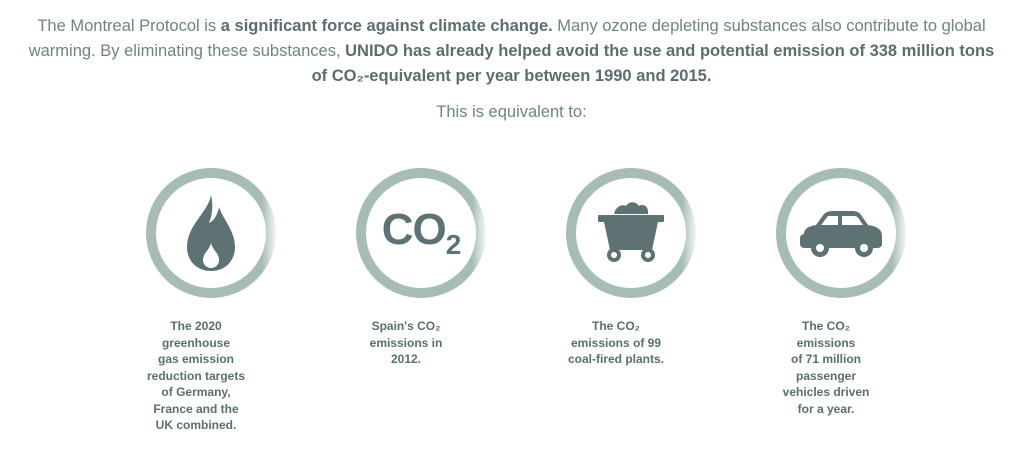 Image resolution: width=1023 pixels, height=455 pixels. I want to click on caption-line: passenger, so click(826, 375).